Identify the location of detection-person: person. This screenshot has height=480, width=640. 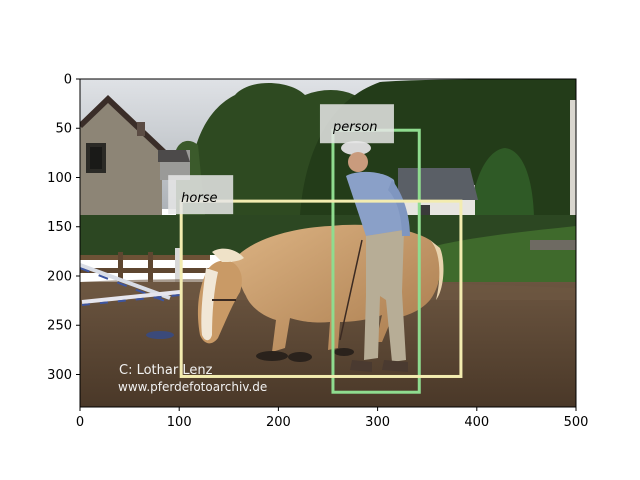
(370, 249).